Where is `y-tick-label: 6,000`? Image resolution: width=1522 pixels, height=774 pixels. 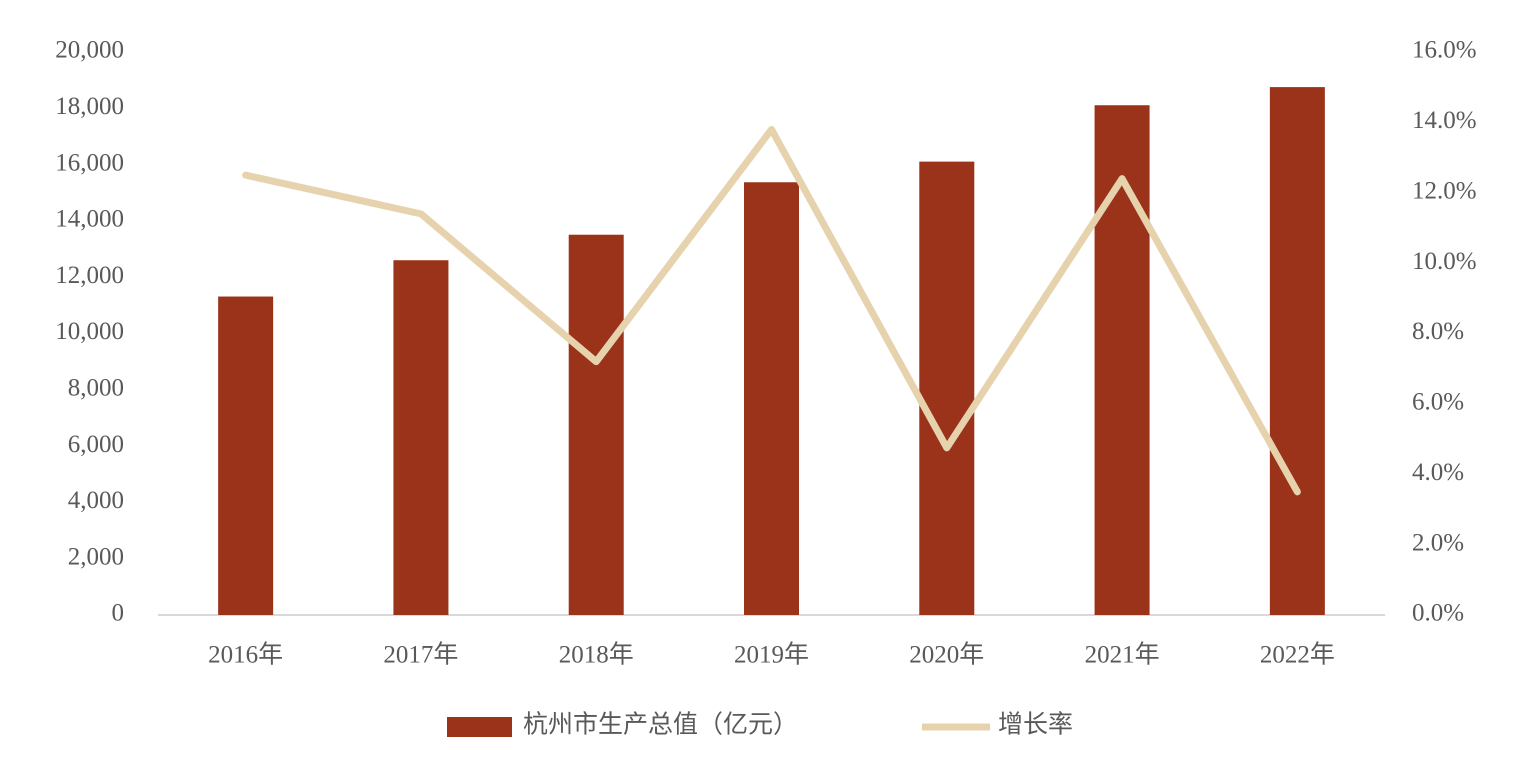 y-tick-label: 6,000 is located at coordinates (96, 444).